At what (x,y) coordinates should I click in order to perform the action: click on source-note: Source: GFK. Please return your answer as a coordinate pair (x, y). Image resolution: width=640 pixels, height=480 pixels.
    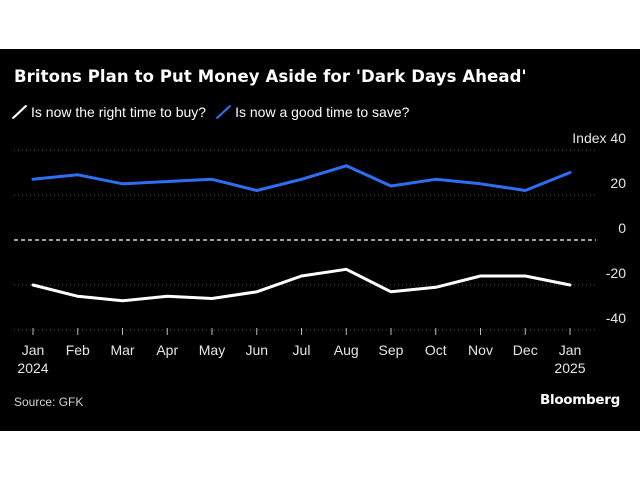
    Looking at the image, I should click on (49, 402).